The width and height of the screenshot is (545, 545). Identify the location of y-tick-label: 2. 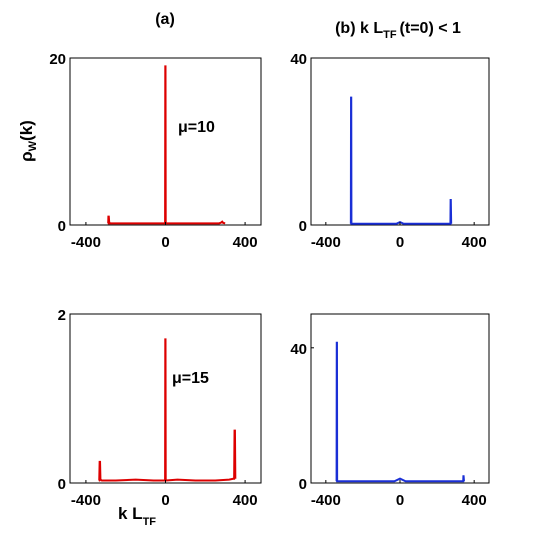
(62, 315).